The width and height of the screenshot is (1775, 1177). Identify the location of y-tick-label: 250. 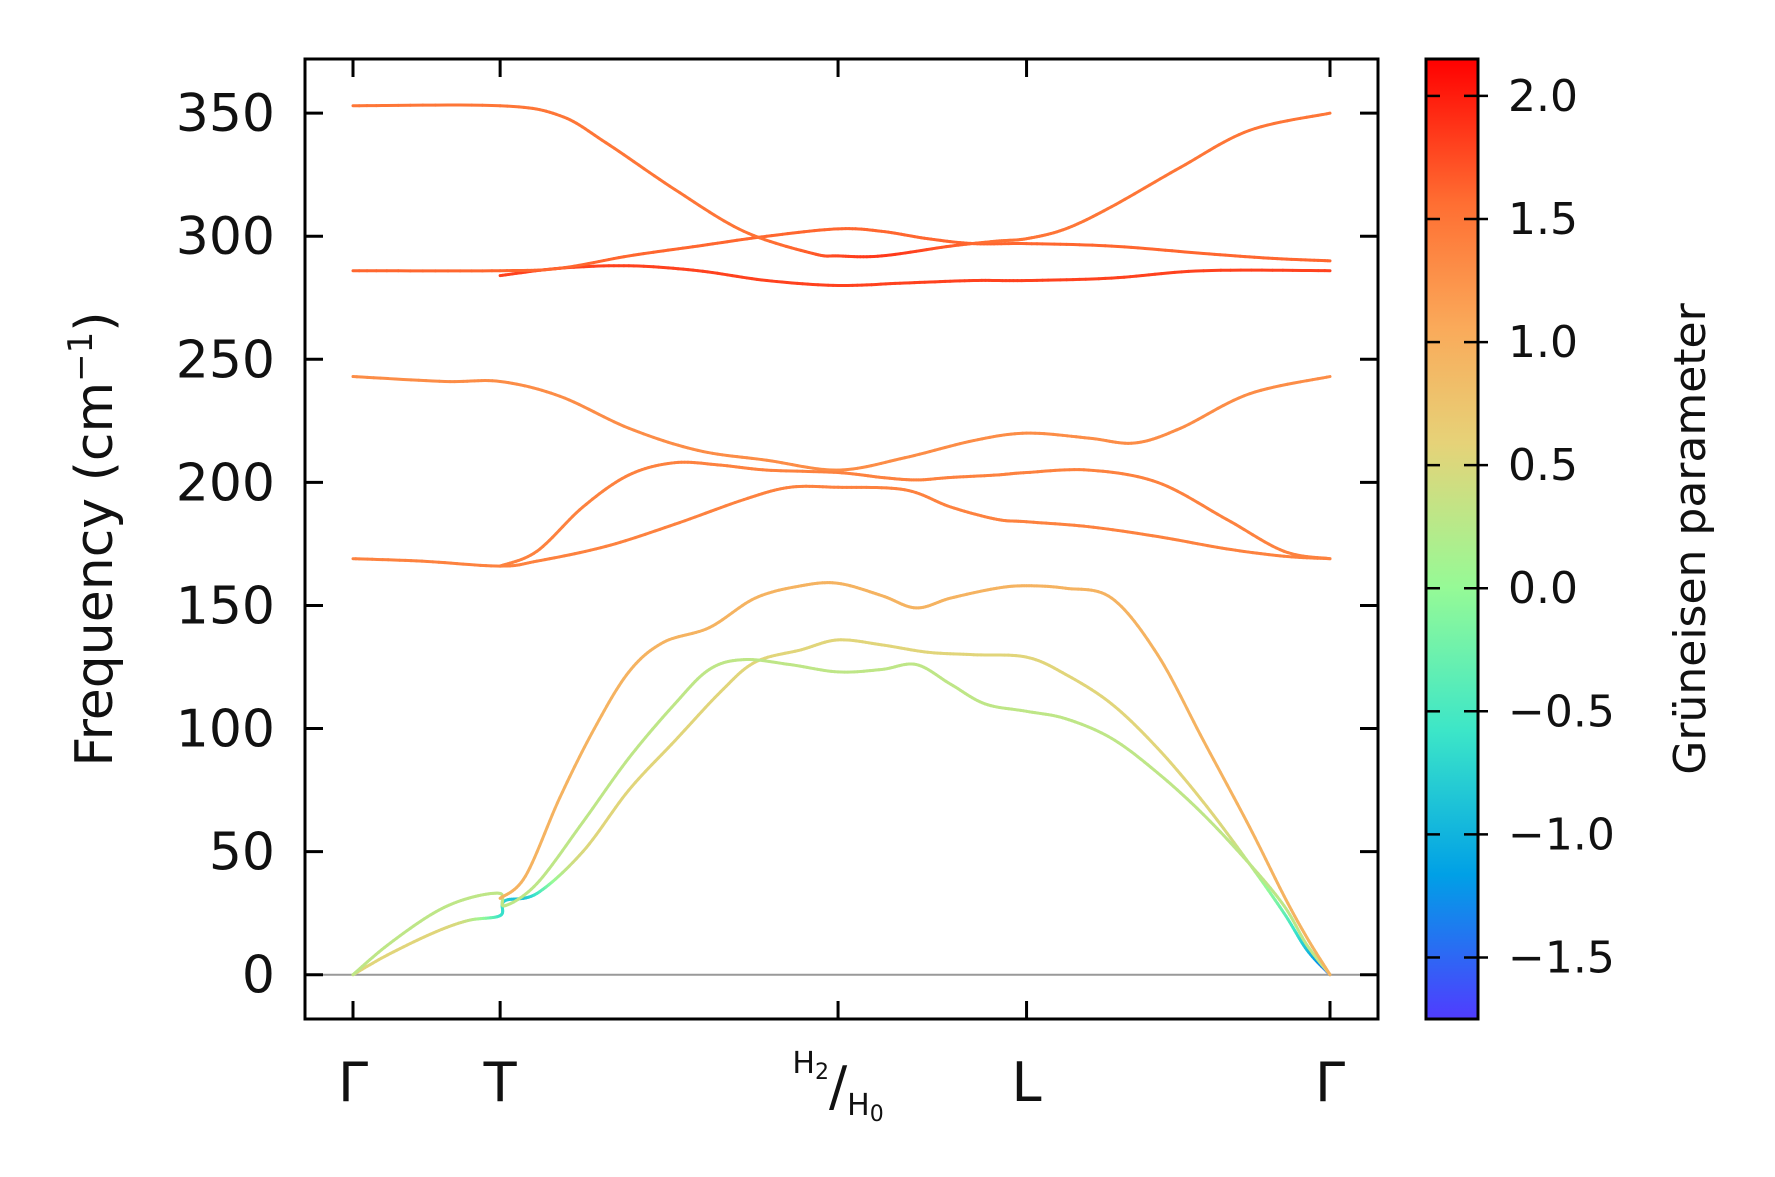
(225, 360).